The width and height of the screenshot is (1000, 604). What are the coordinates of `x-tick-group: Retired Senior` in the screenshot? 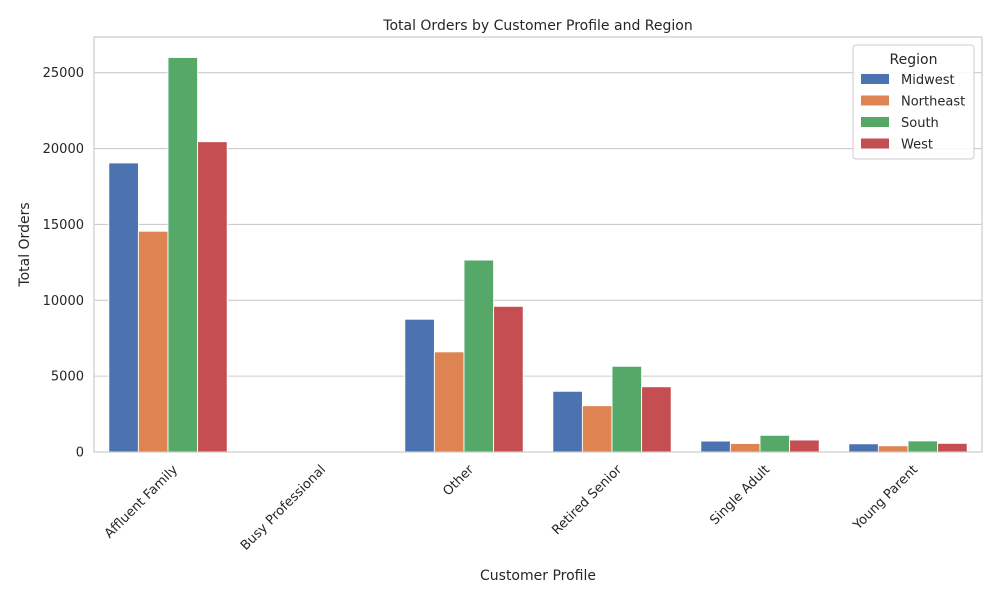 It's located at (587, 500).